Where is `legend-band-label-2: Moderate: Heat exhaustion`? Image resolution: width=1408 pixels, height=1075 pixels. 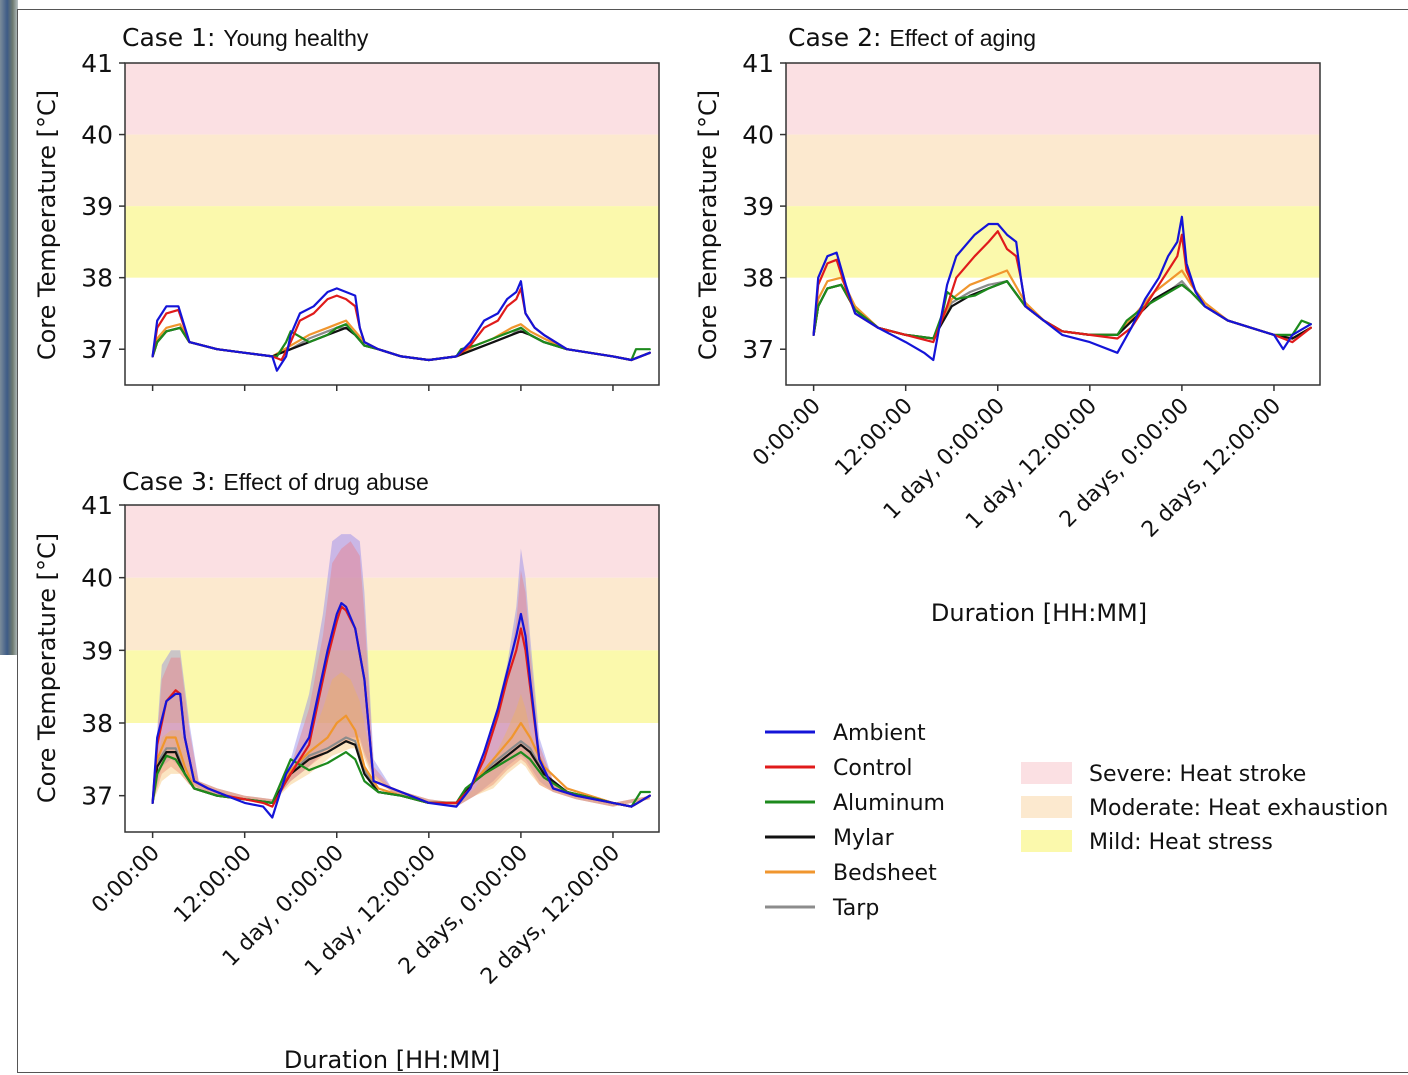 legend-band-label-2: Moderate: Heat exhaustion is located at coordinates (1238, 808).